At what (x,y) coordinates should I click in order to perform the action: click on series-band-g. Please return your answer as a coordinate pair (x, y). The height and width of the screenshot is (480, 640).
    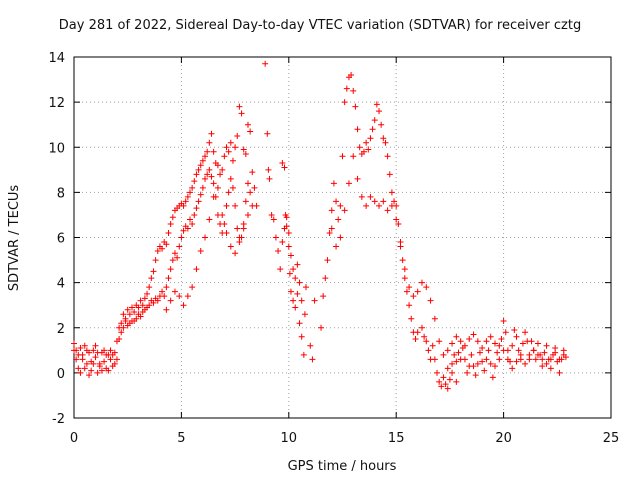
    Looking at the image, I should click on (394, 269).